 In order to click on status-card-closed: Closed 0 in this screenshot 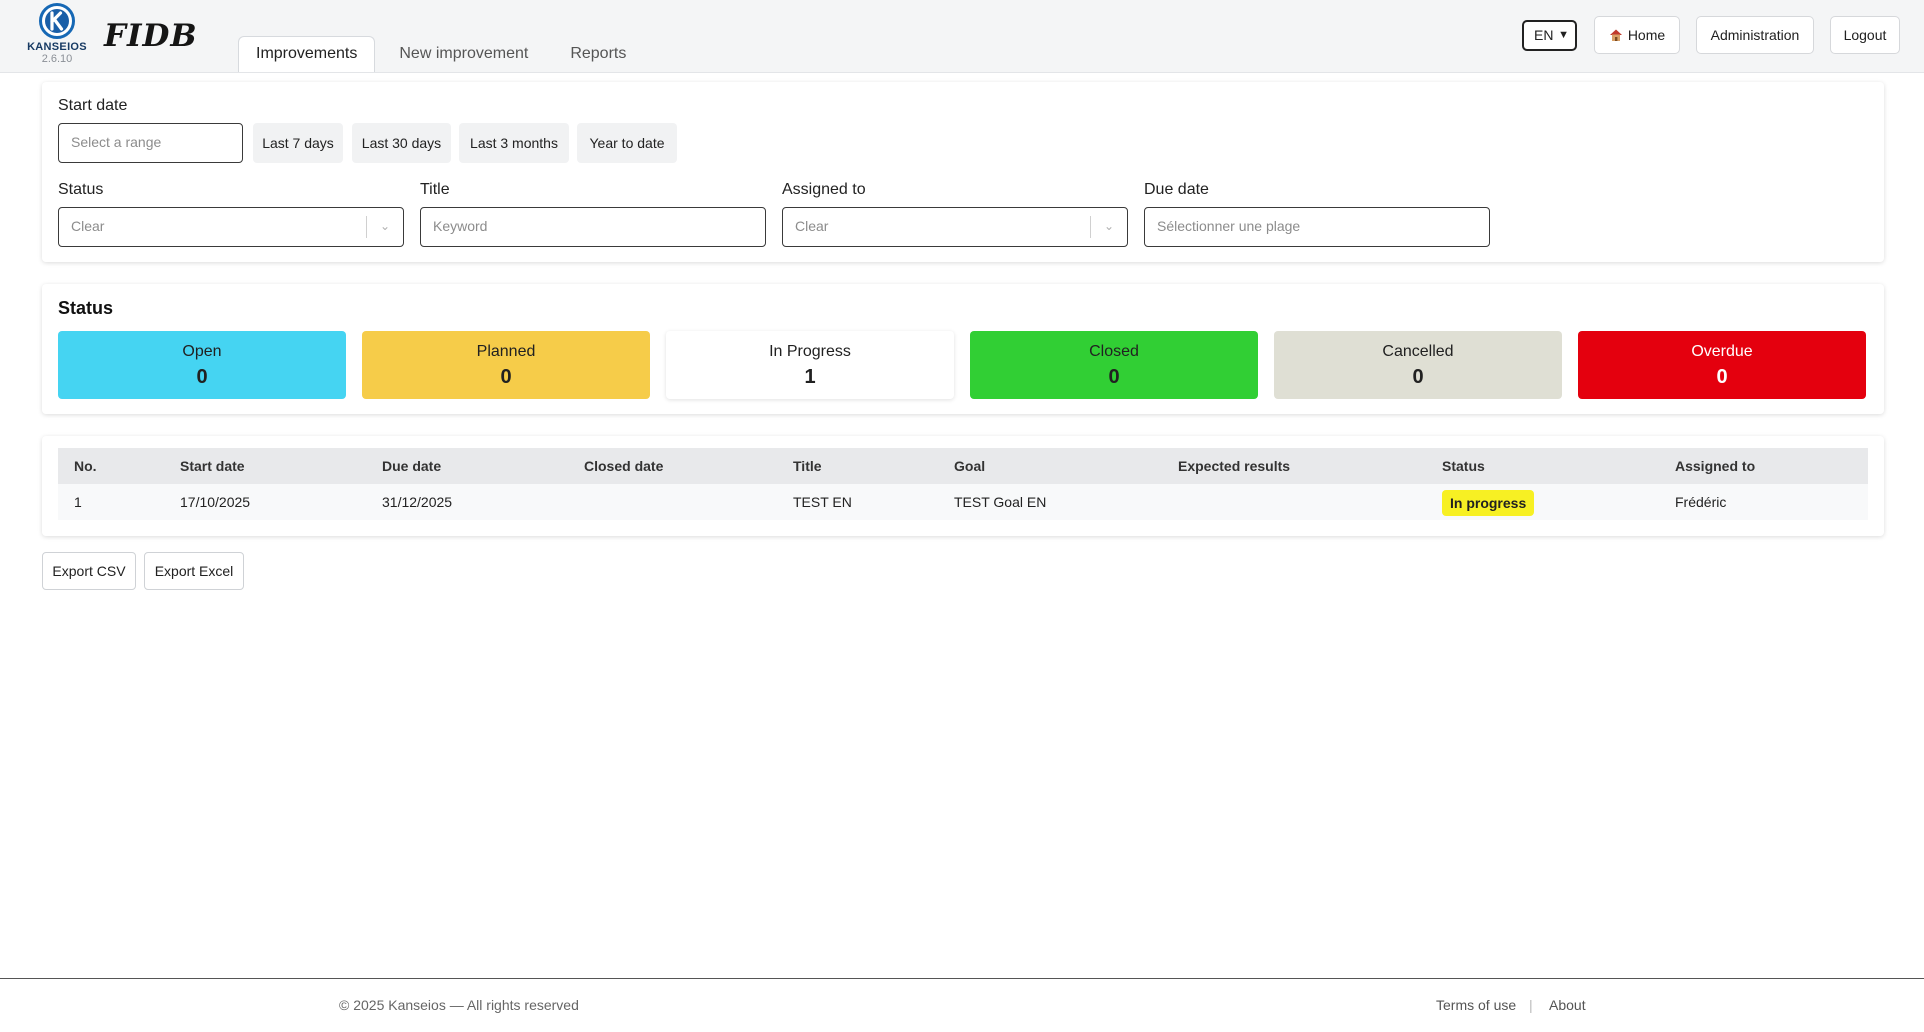, I will do `click(1114, 365)`.